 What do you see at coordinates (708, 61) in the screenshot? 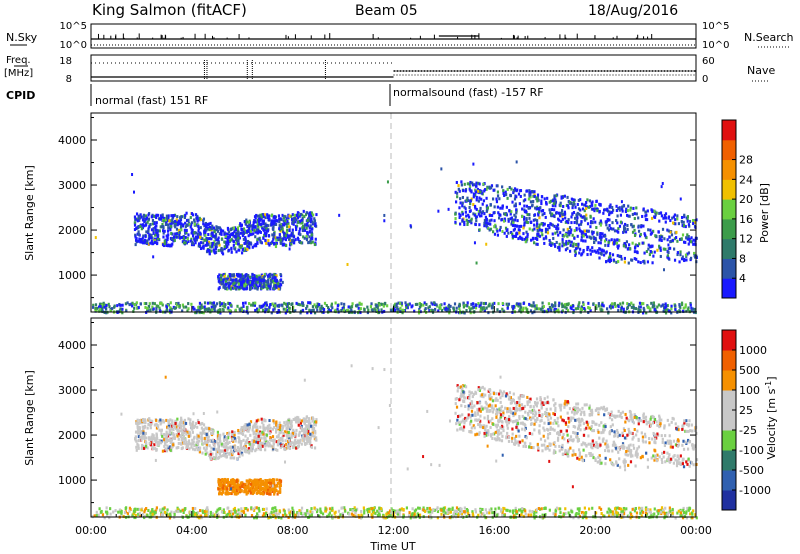
I see `nave-tick-top: 60` at bounding box center [708, 61].